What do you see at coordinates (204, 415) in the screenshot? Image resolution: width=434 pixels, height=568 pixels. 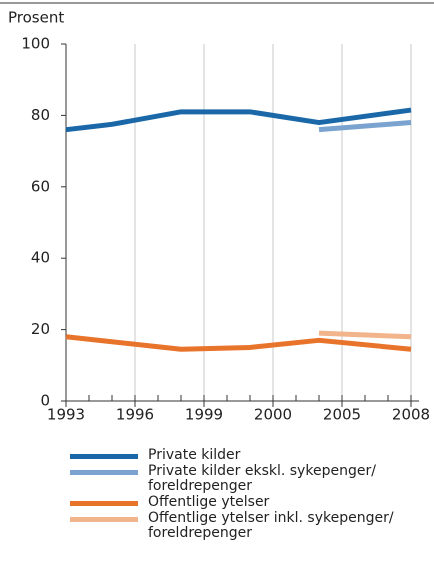 I see `x-tick-label: 1999` at bounding box center [204, 415].